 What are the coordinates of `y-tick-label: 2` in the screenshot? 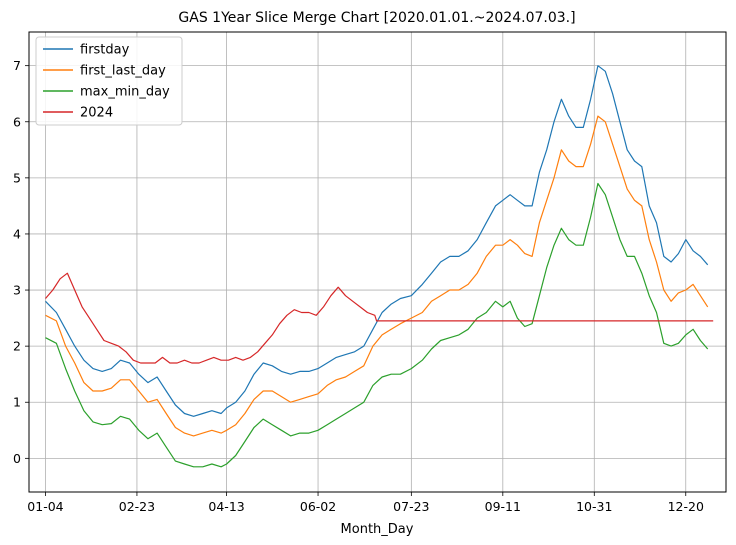 It's located at (17, 346).